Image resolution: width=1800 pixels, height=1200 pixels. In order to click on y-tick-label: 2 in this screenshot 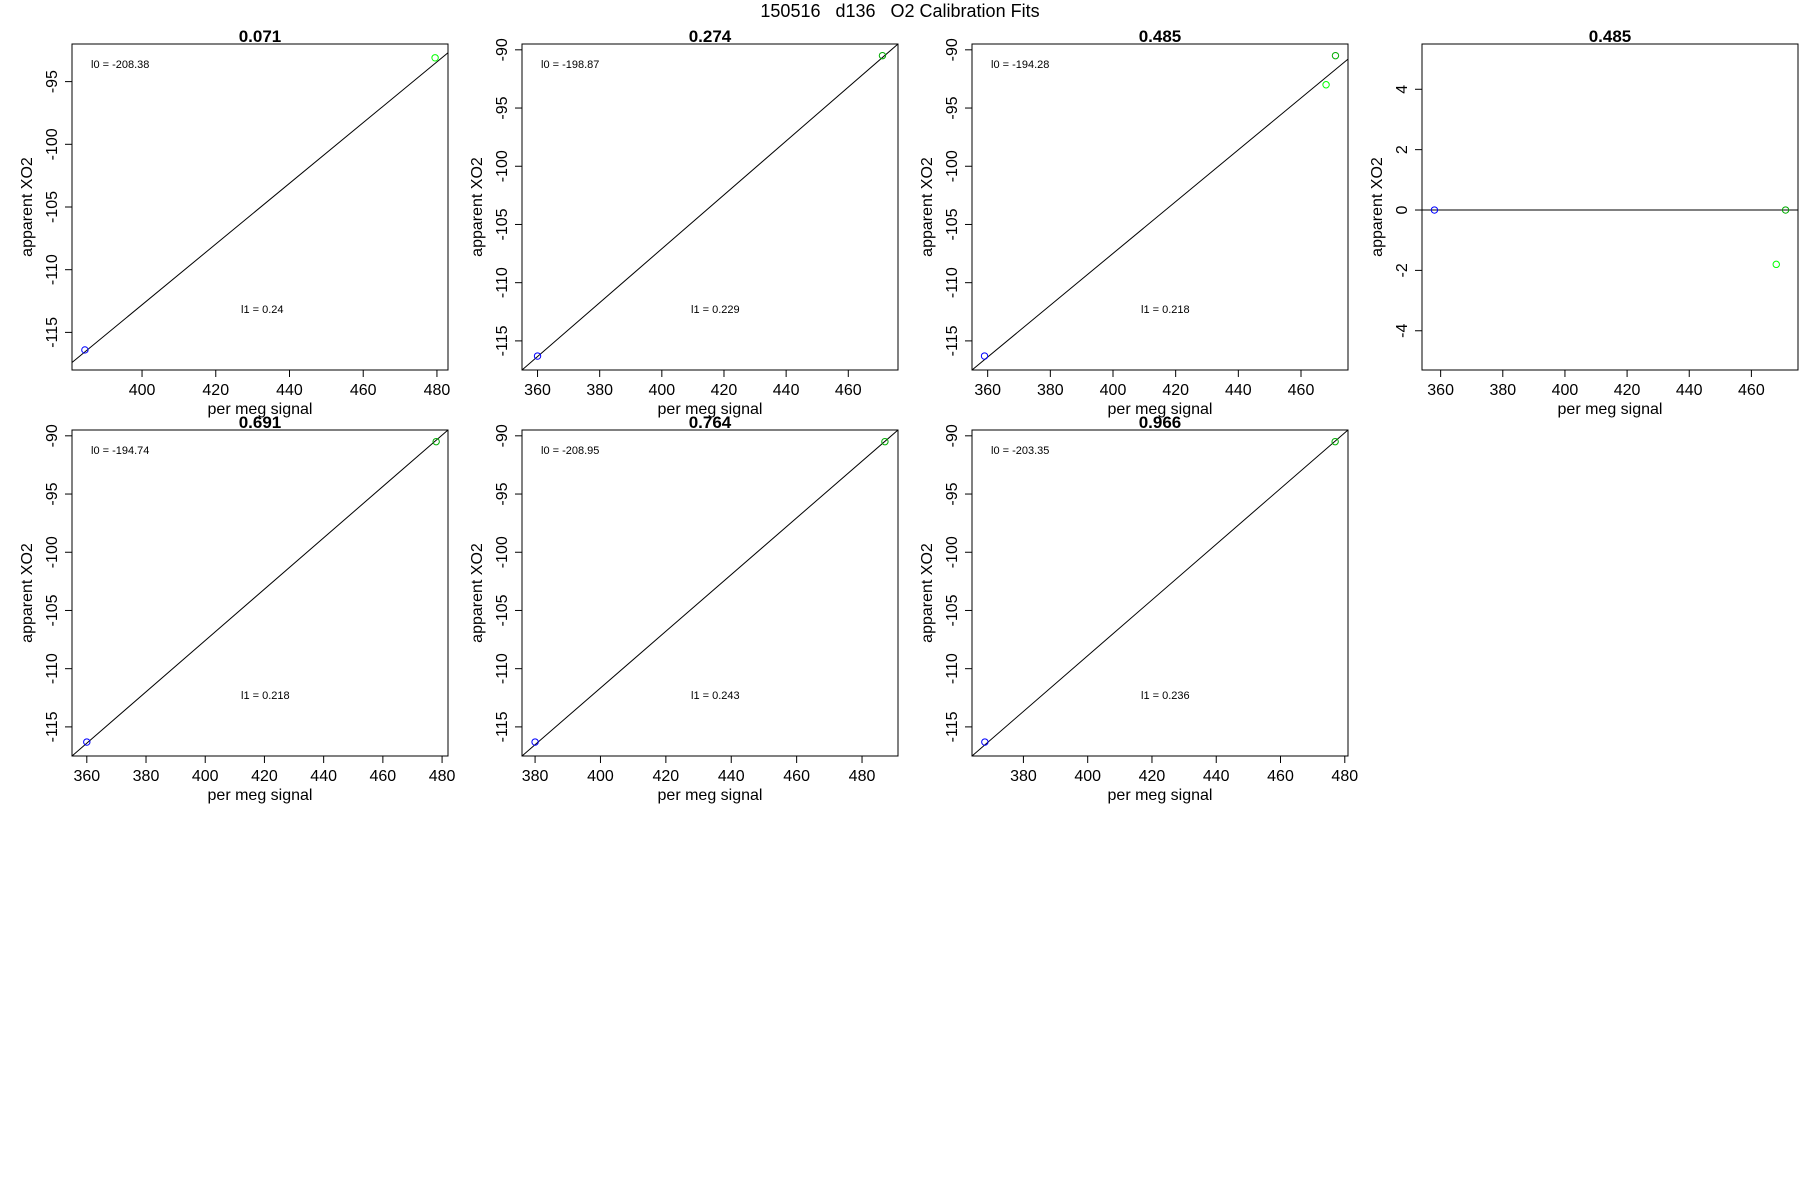, I will do `click(1402, 149)`.